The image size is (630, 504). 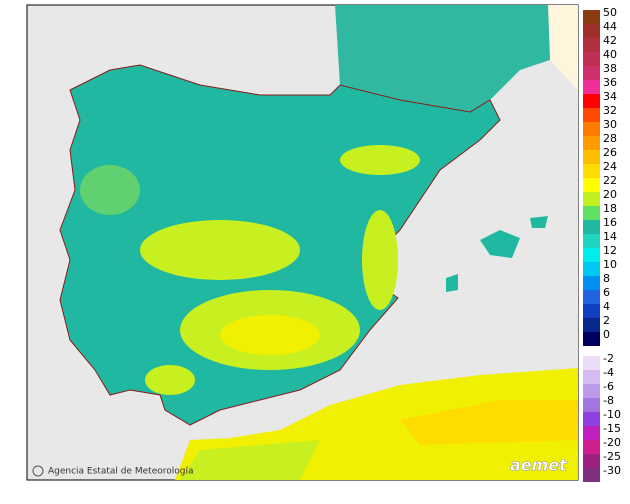 I want to click on legend-label: 8, so click(x=606, y=278).